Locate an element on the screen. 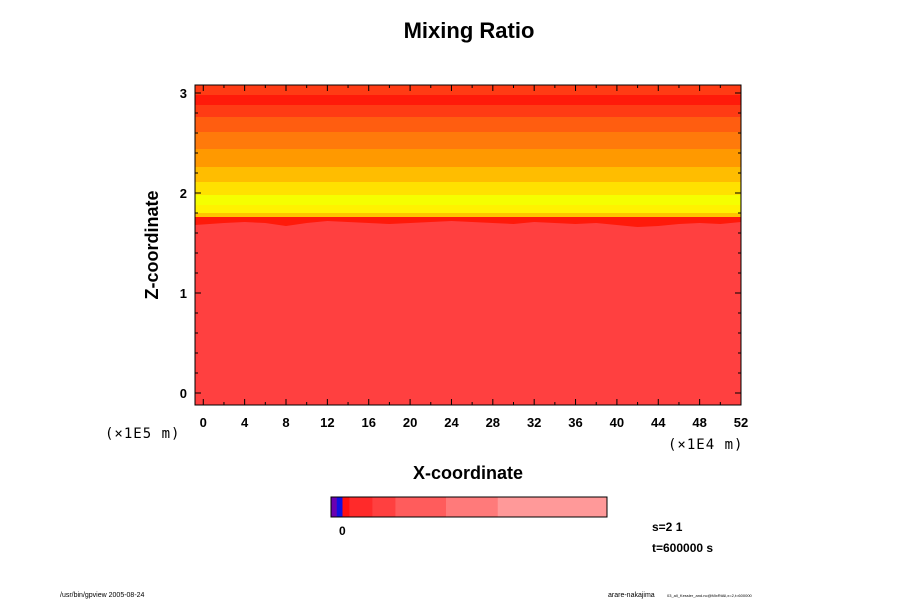  colorbar-frame is located at coordinates (469, 507).